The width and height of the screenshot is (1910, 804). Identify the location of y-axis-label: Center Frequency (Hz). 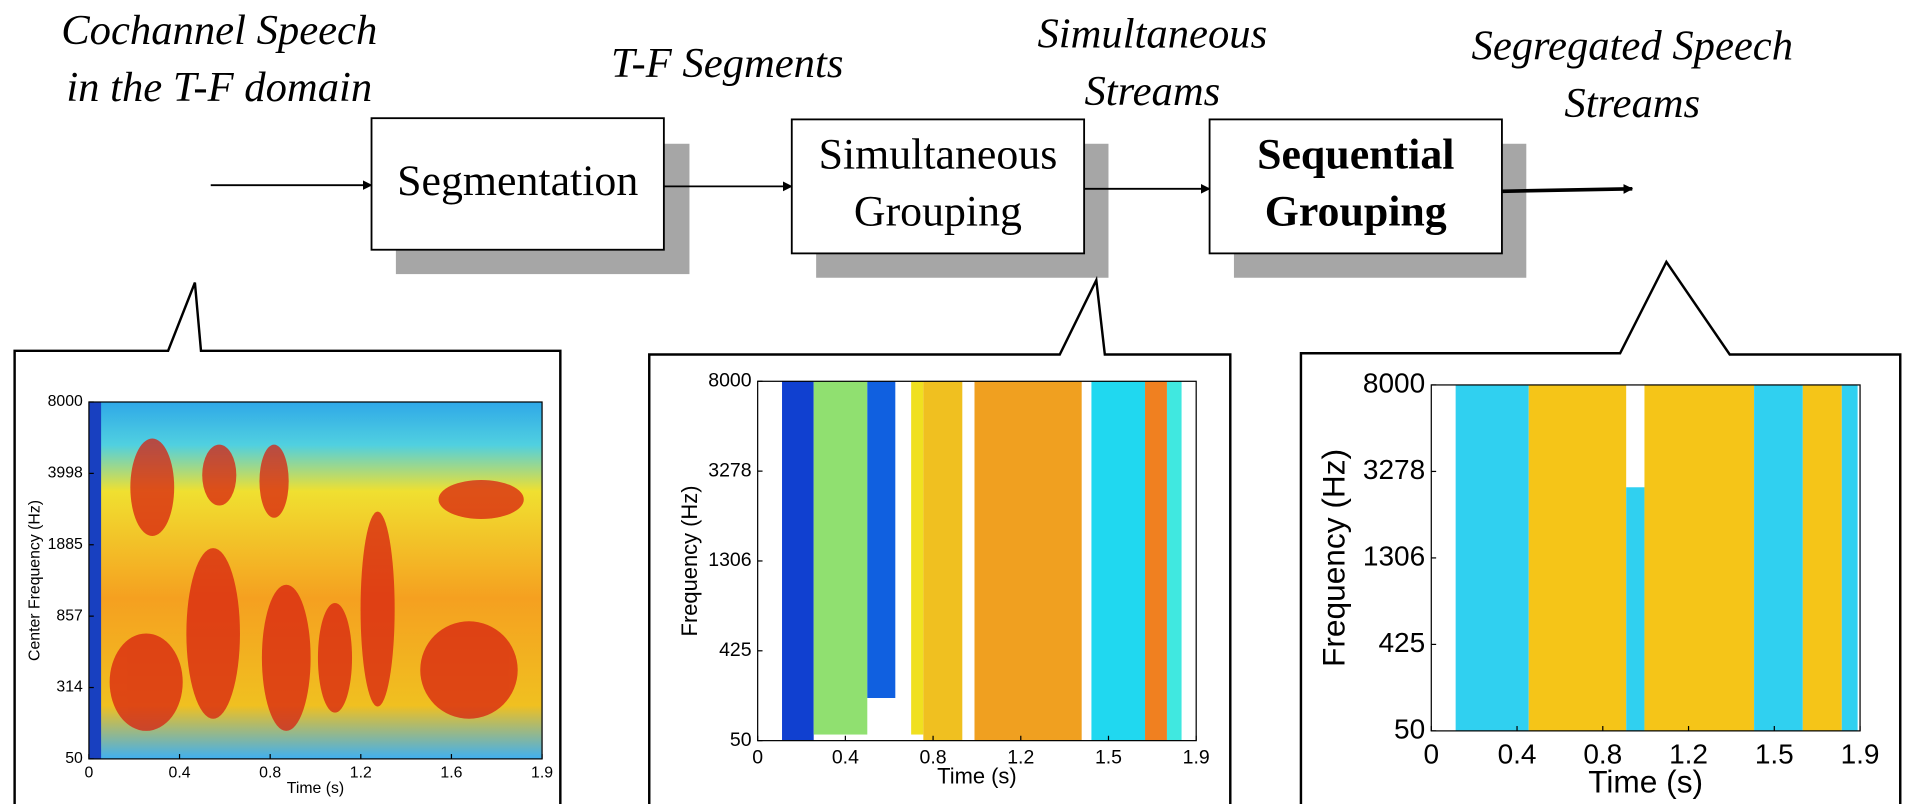
(34, 580).